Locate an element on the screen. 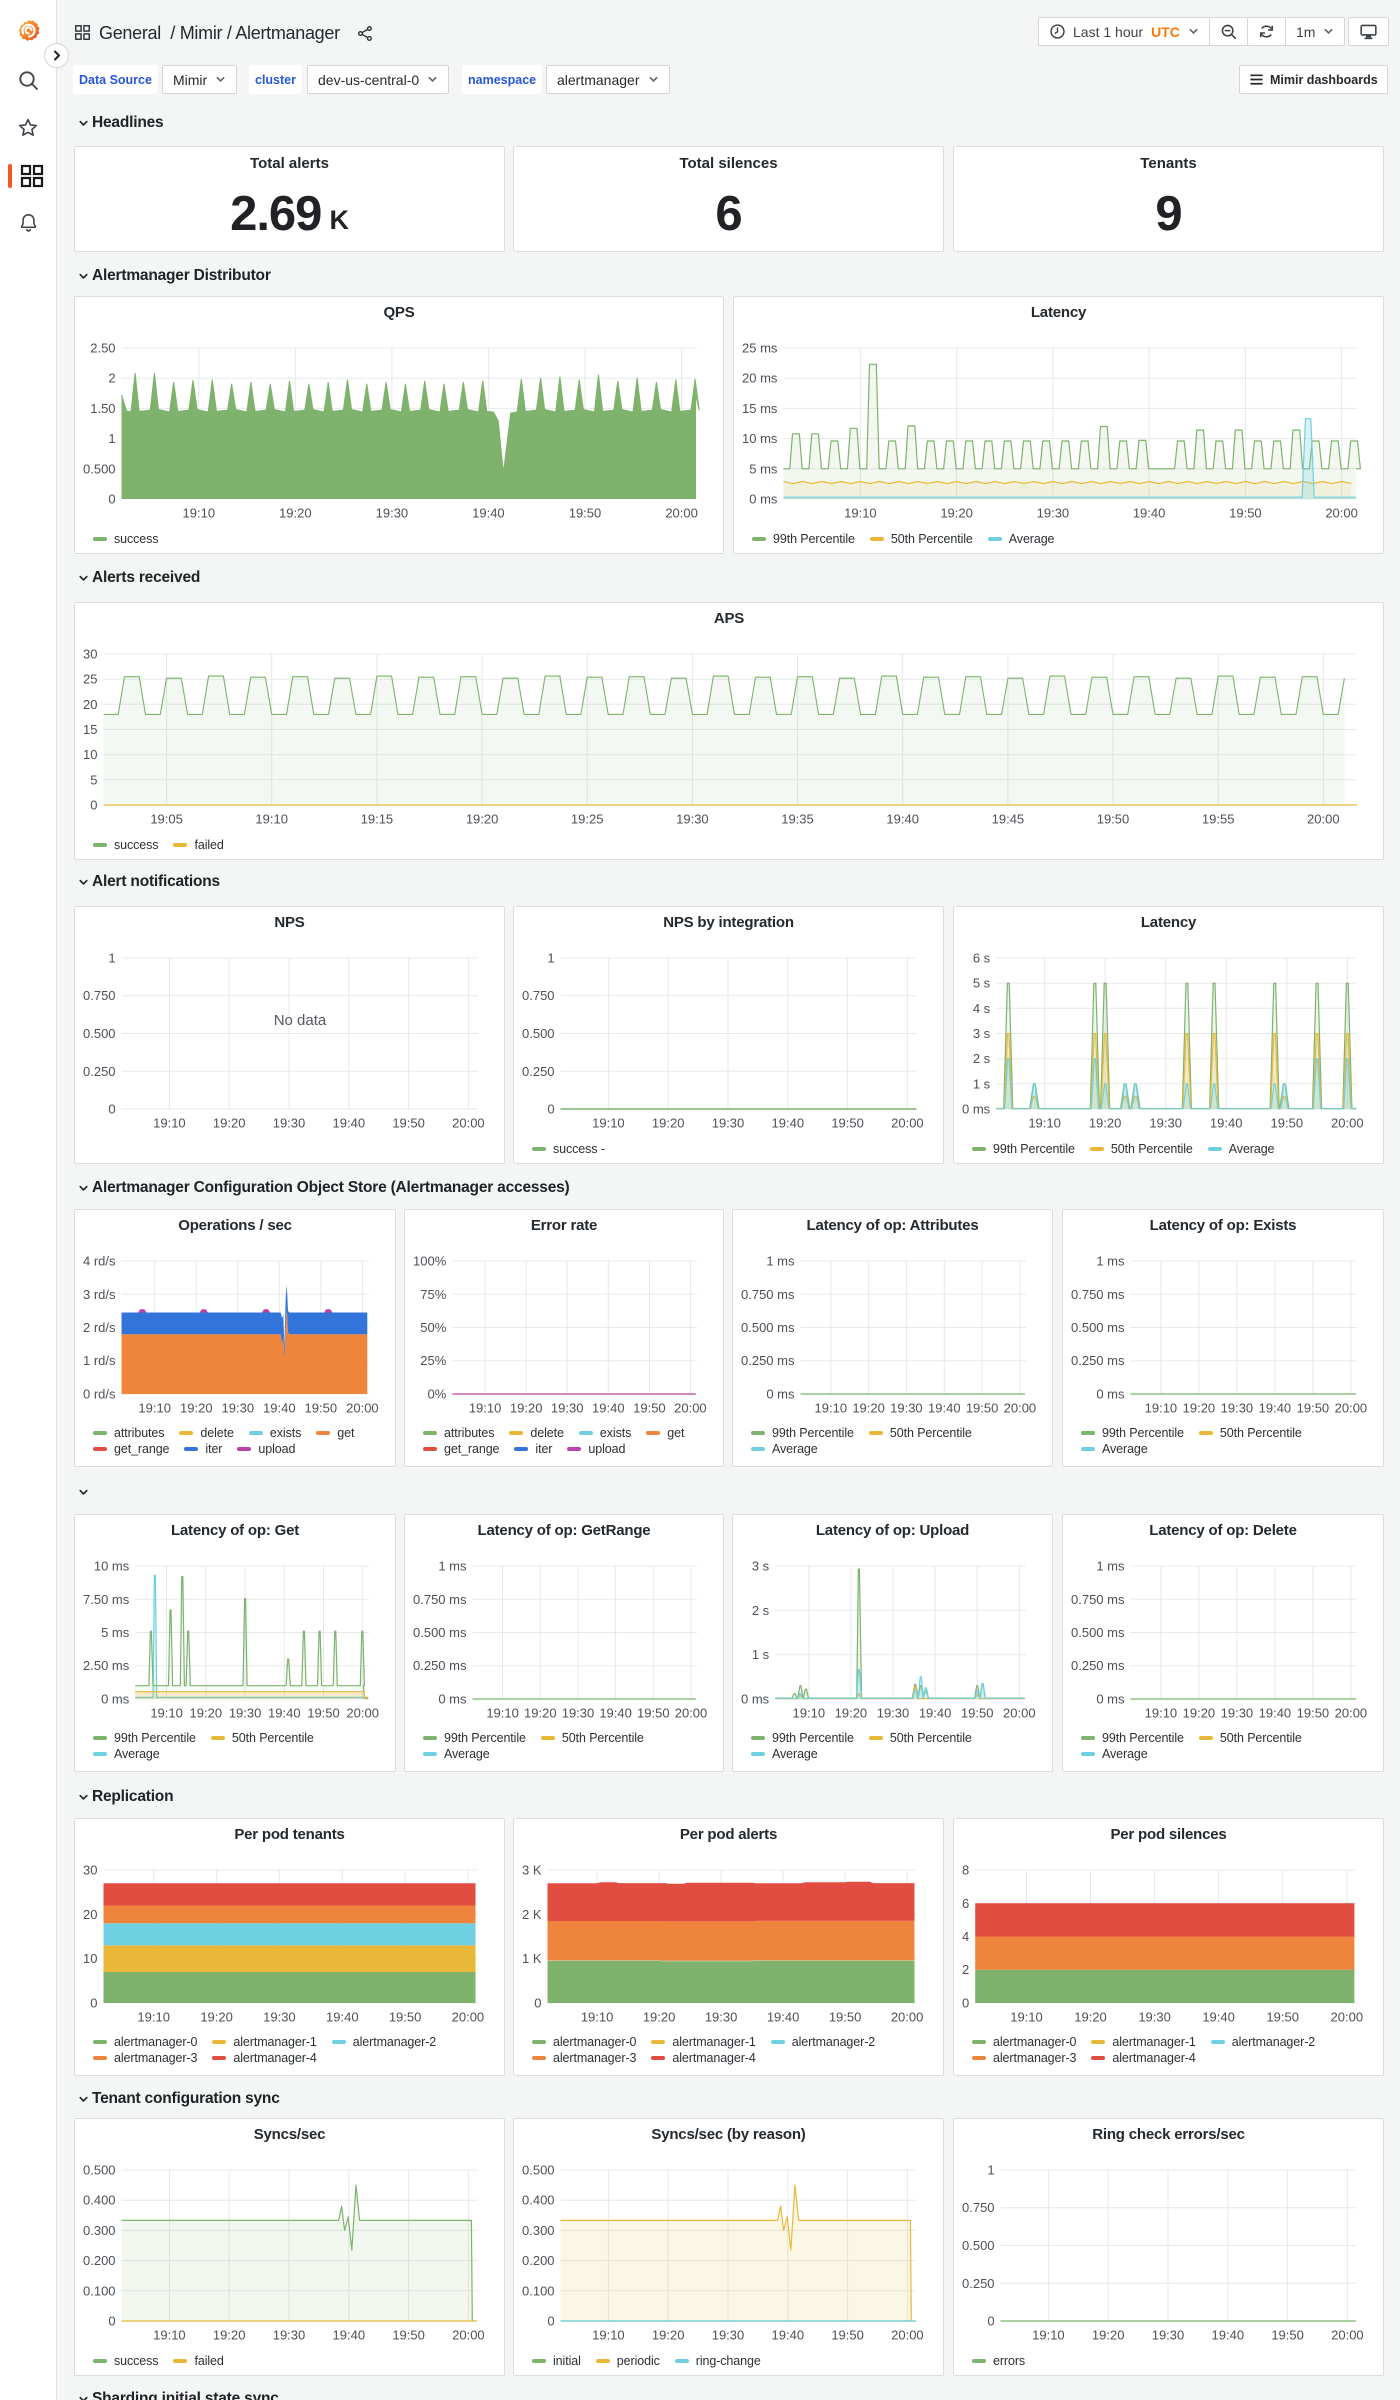 The image size is (1400, 2400). svg-text: 1.50 is located at coordinates (102, 408).